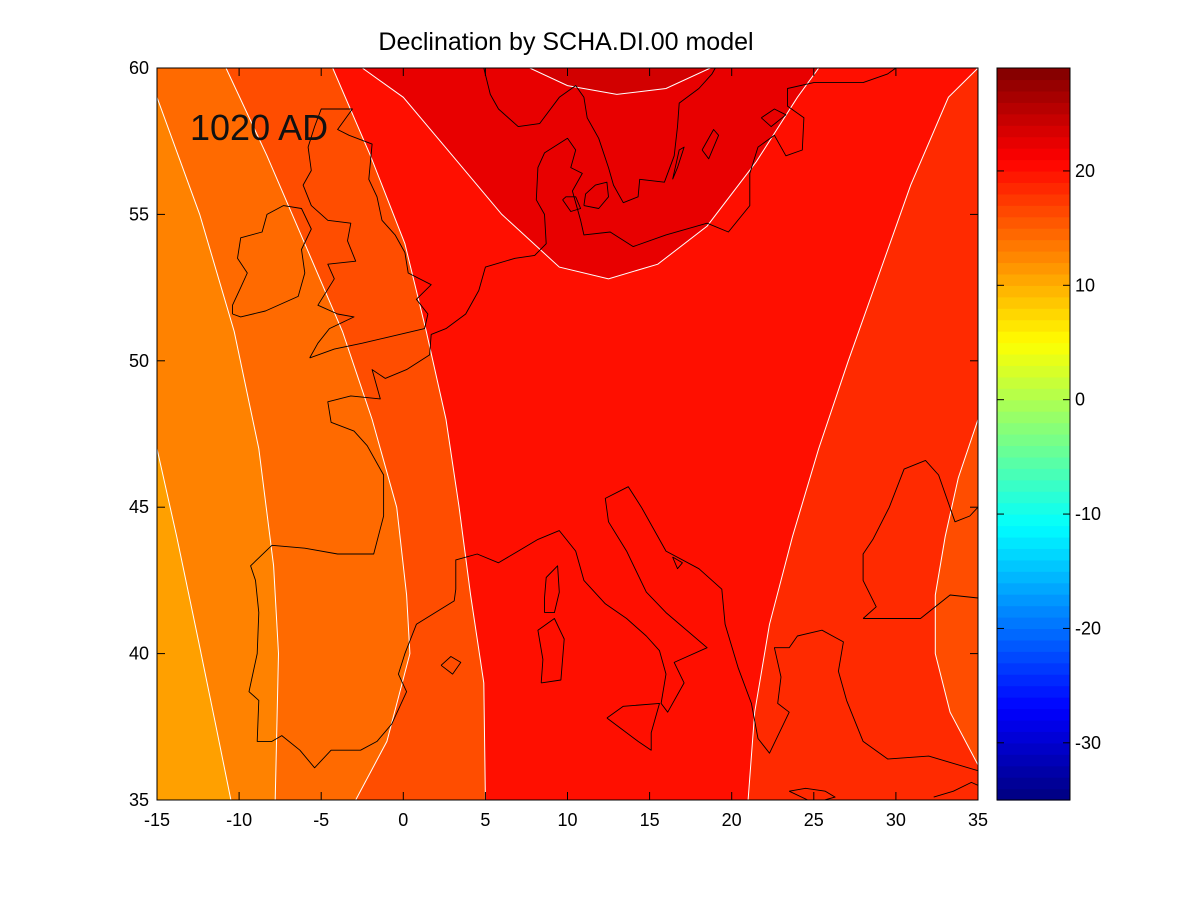 The width and height of the screenshot is (1201, 900). Describe the element at coordinates (259, 127) in the screenshot. I see `year-annotation: 1020 AD` at that location.